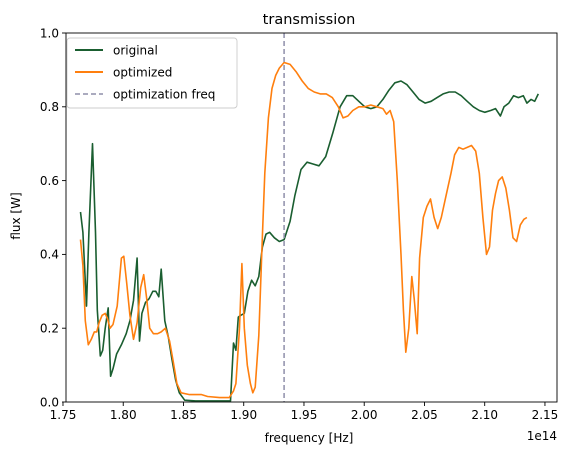  What do you see at coordinates (63, 415) in the screenshot?
I see `x-tick-label: 1.75` at bounding box center [63, 415].